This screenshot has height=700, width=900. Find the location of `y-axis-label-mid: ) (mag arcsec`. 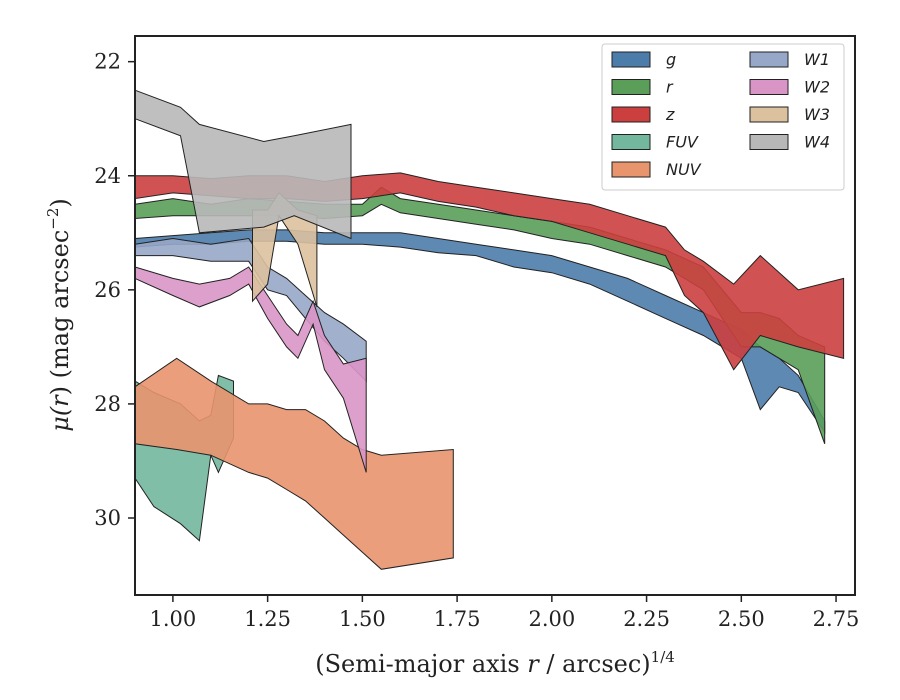

y-axis-label-mid: ) (mag arcsec is located at coordinates (60, 313).